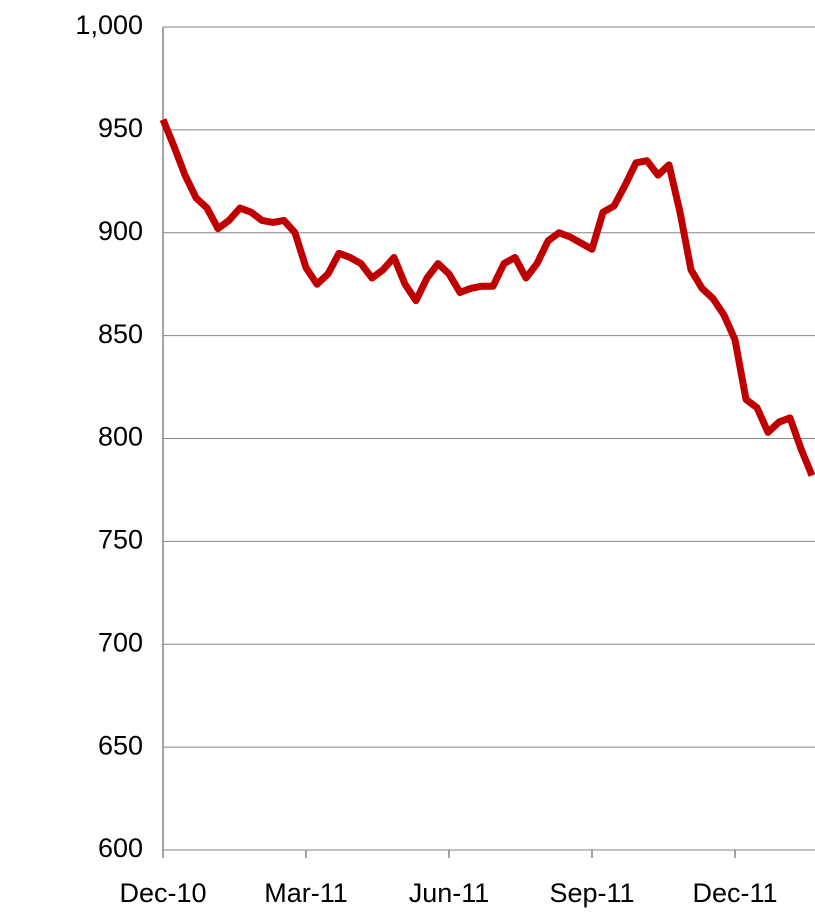  Describe the element at coordinates (120, 334) in the screenshot. I see `y-tick-label: 850` at that location.